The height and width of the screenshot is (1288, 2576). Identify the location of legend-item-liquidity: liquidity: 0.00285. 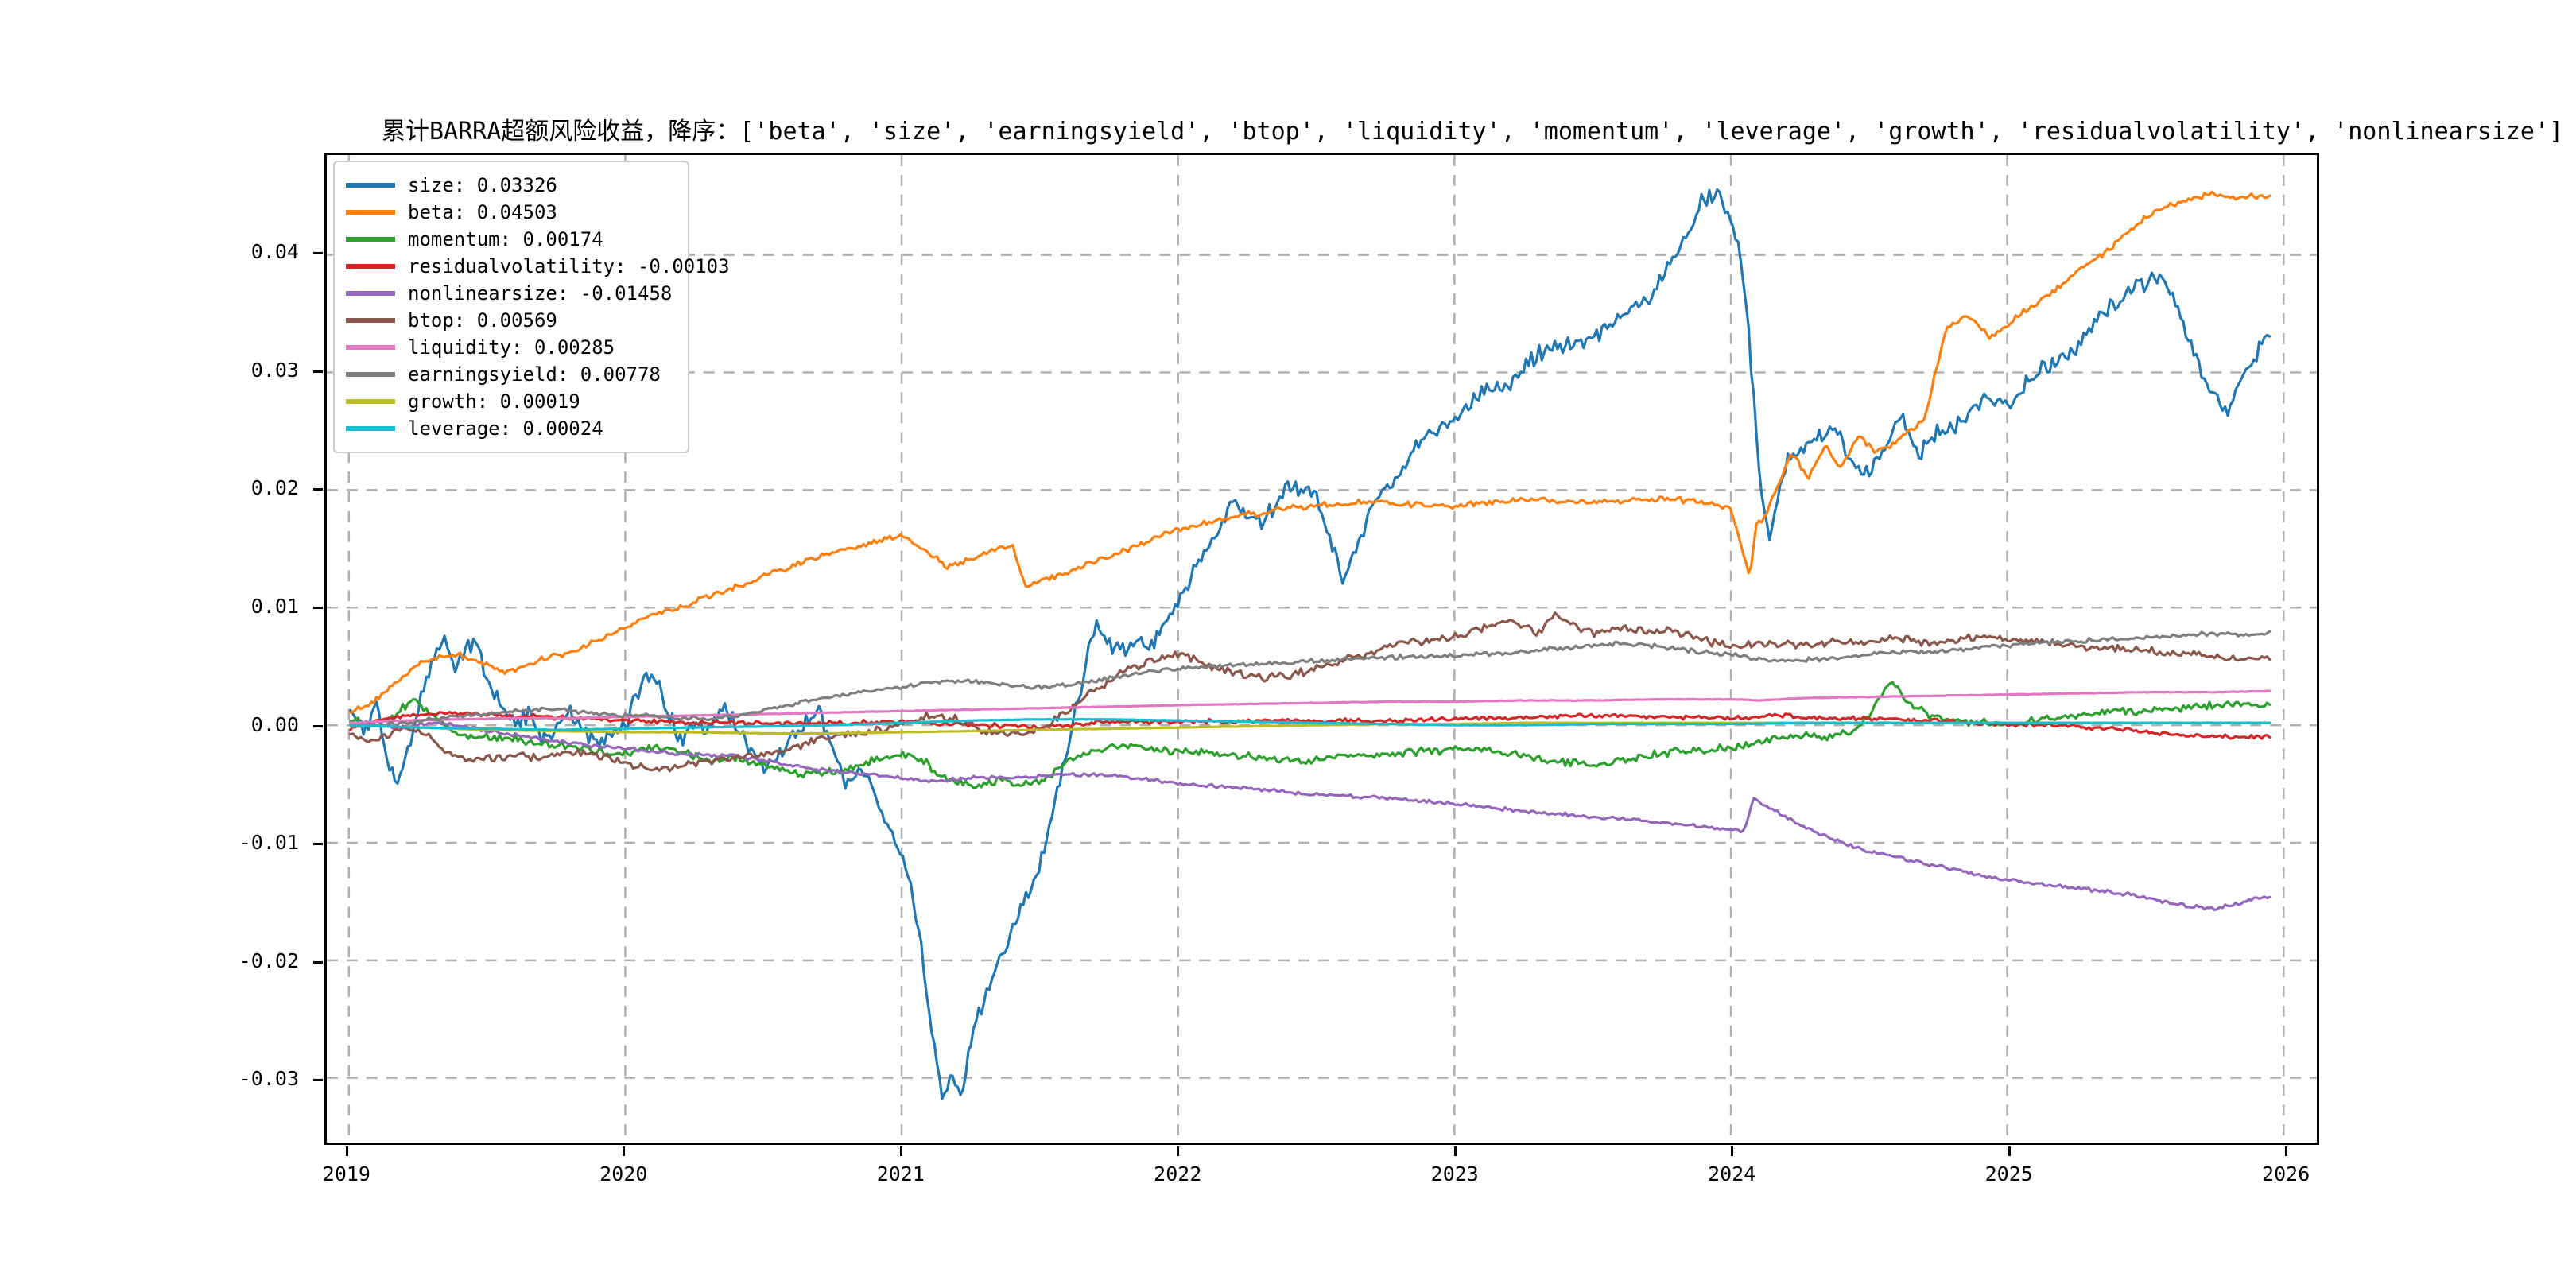
(512, 347).